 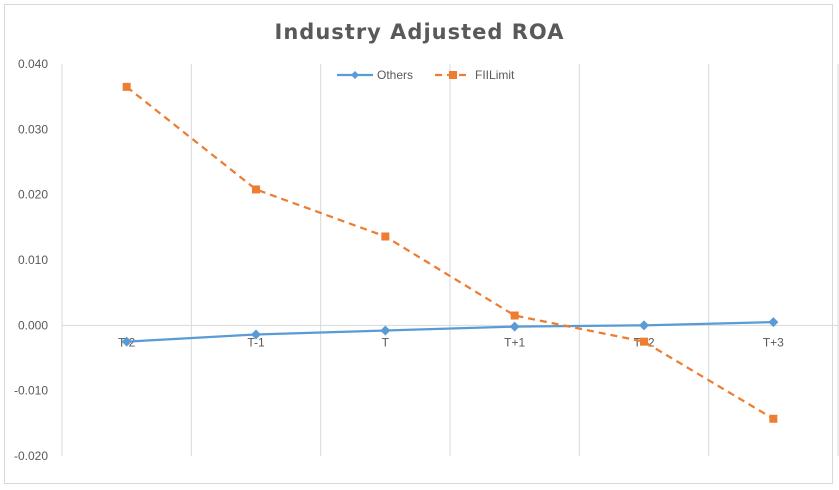 What do you see at coordinates (419, 32) in the screenshot?
I see `chart-title: Industry Adjusted ROA` at bounding box center [419, 32].